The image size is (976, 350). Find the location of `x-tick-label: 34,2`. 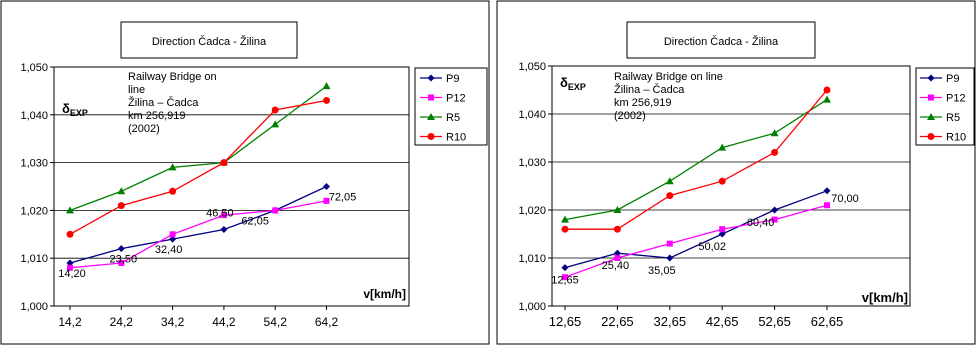

x-tick-label: 34,2 is located at coordinates (173, 322).